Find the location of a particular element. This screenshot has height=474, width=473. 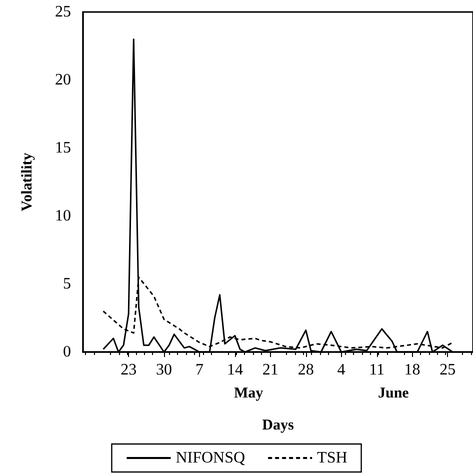

x-tick-label: 4 is located at coordinates (341, 370).